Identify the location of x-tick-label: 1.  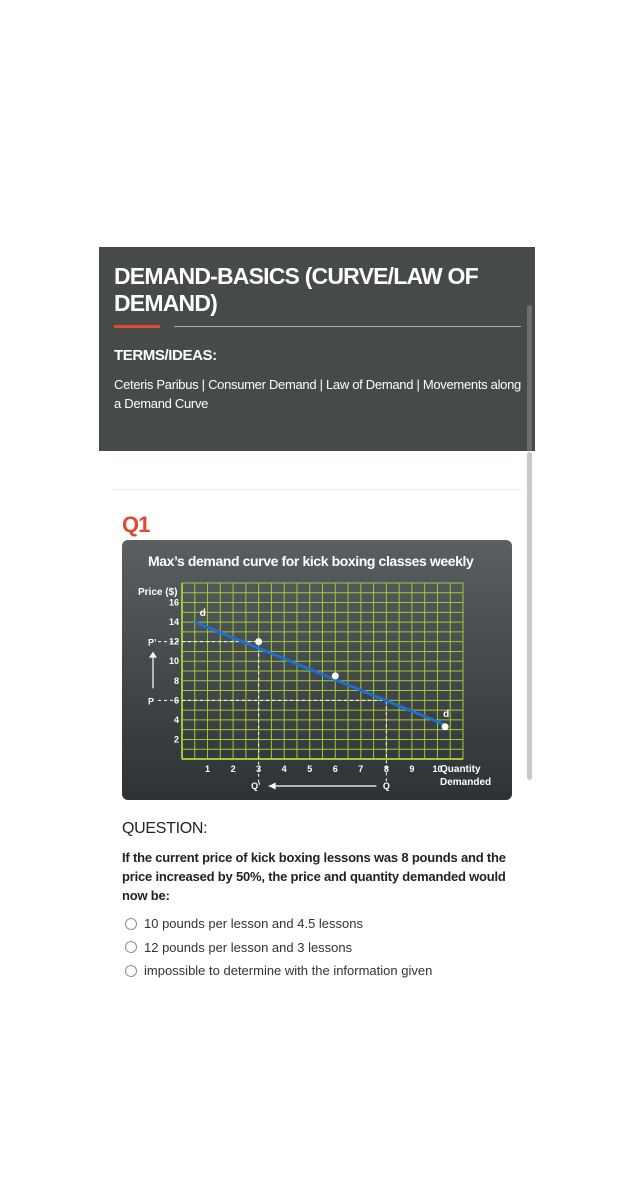
(207, 769).